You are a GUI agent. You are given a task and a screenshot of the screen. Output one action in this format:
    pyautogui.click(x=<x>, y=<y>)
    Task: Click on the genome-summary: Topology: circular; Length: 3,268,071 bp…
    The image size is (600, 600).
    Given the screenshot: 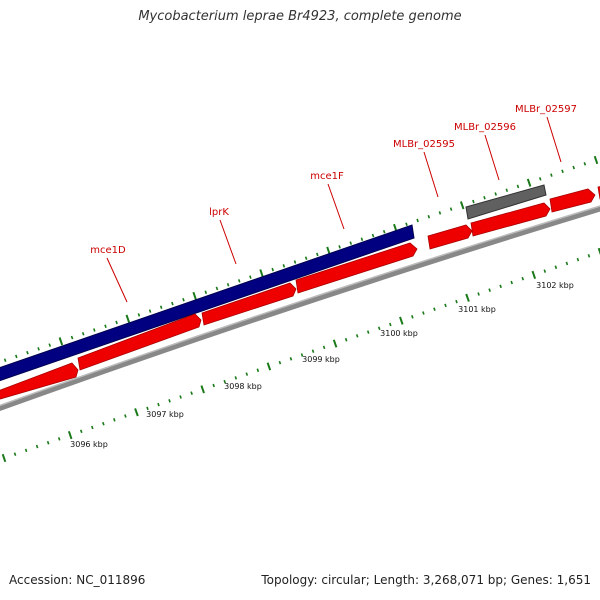 What is the action you would take?
    pyautogui.click(x=426, y=580)
    